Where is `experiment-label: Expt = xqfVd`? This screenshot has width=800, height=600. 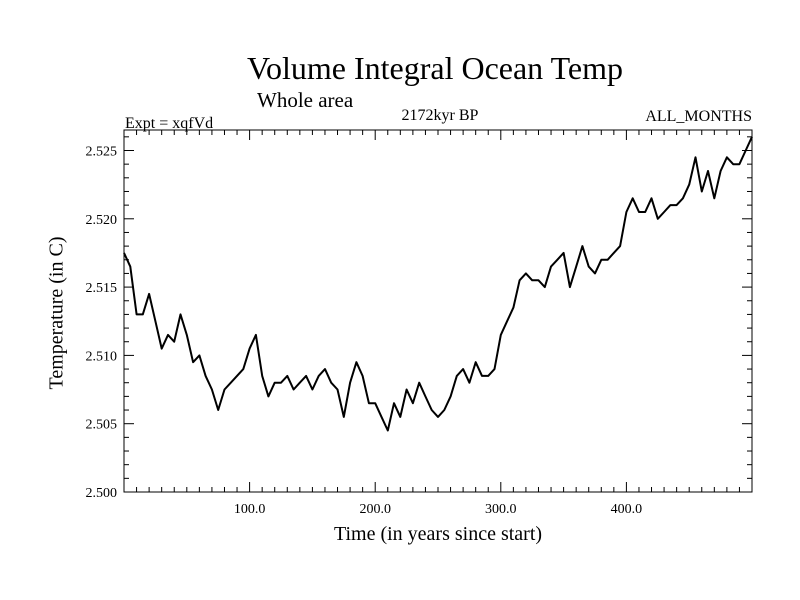
experiment-label: Expt = xqfVd is located at coordinates (169, 123).